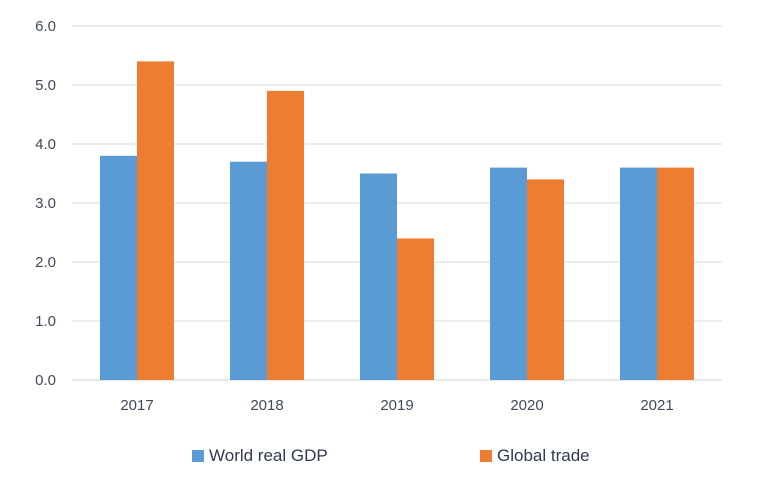  Describe the element at coordinates (136, 405) in the screenshot. I see `x-tick-label: 2017` at that location.